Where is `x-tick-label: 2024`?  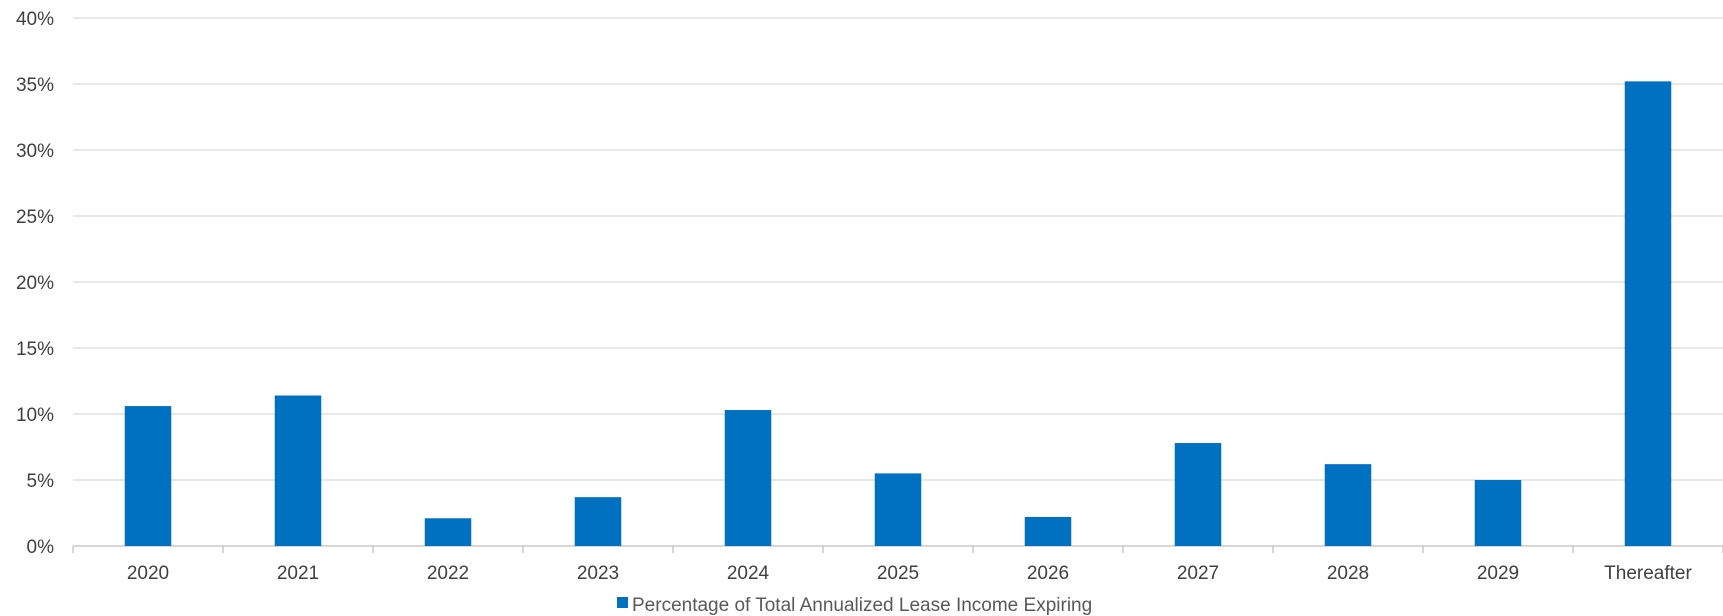 x-tick-label: 2024 is located at coordinates (748, 573).